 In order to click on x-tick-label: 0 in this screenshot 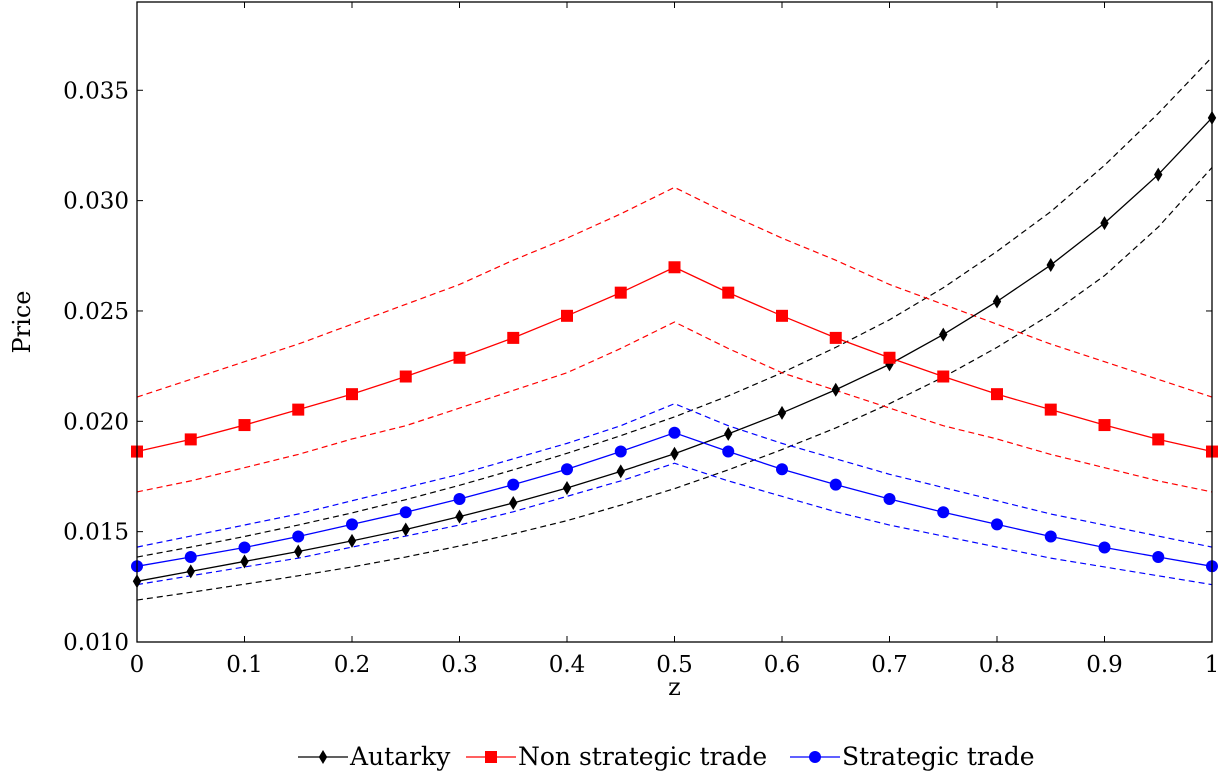, I will do `click(137, 665)`.